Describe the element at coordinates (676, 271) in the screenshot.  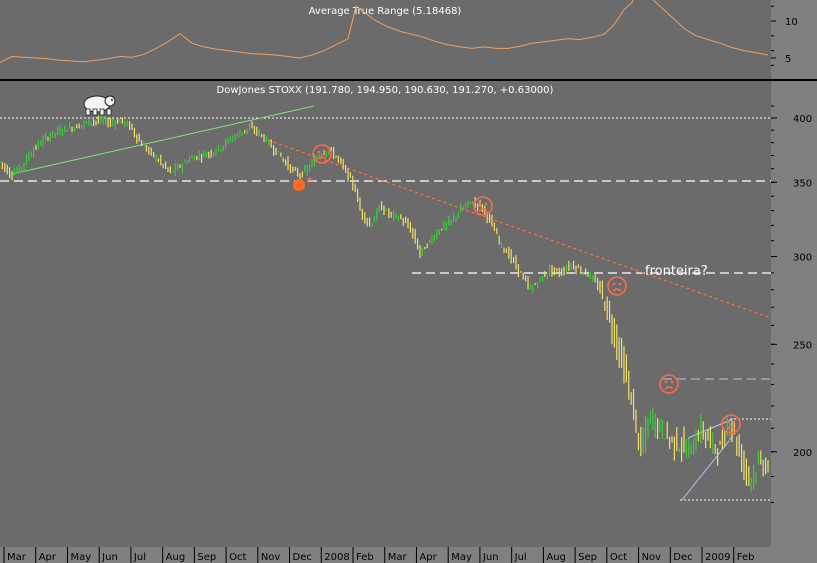
I see `fronteira-annotation: fronteira?` at that location.